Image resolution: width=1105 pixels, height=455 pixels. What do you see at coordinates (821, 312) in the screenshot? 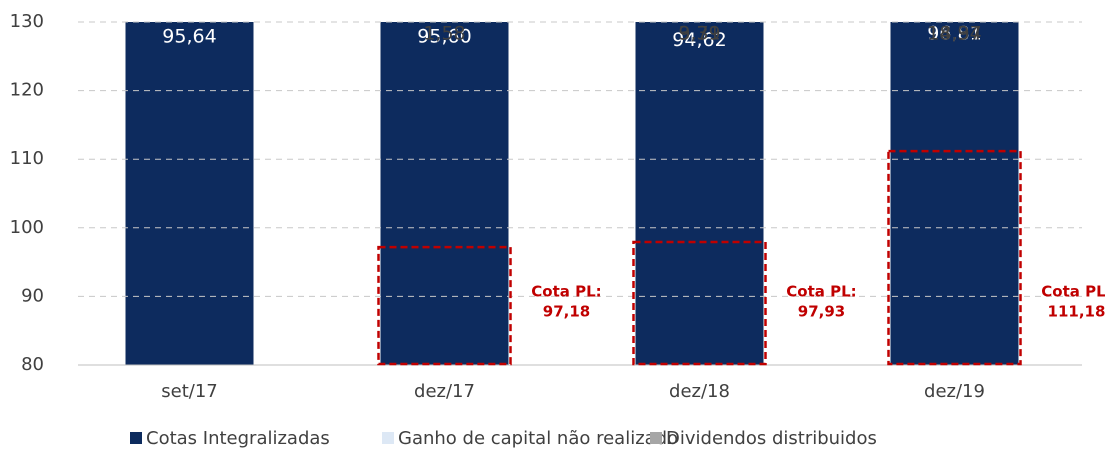
I see `annotation-value: 97,93` at bounding box center [821, 312].